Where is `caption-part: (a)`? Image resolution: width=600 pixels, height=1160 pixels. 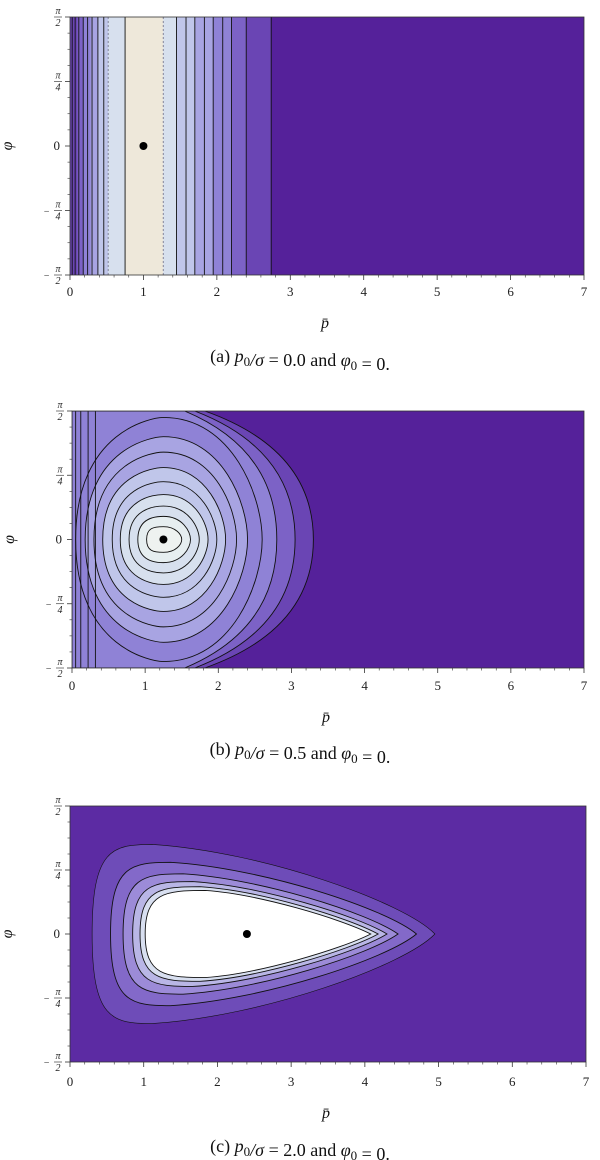 caption-part: (a) is located at coordinates (222, 356).